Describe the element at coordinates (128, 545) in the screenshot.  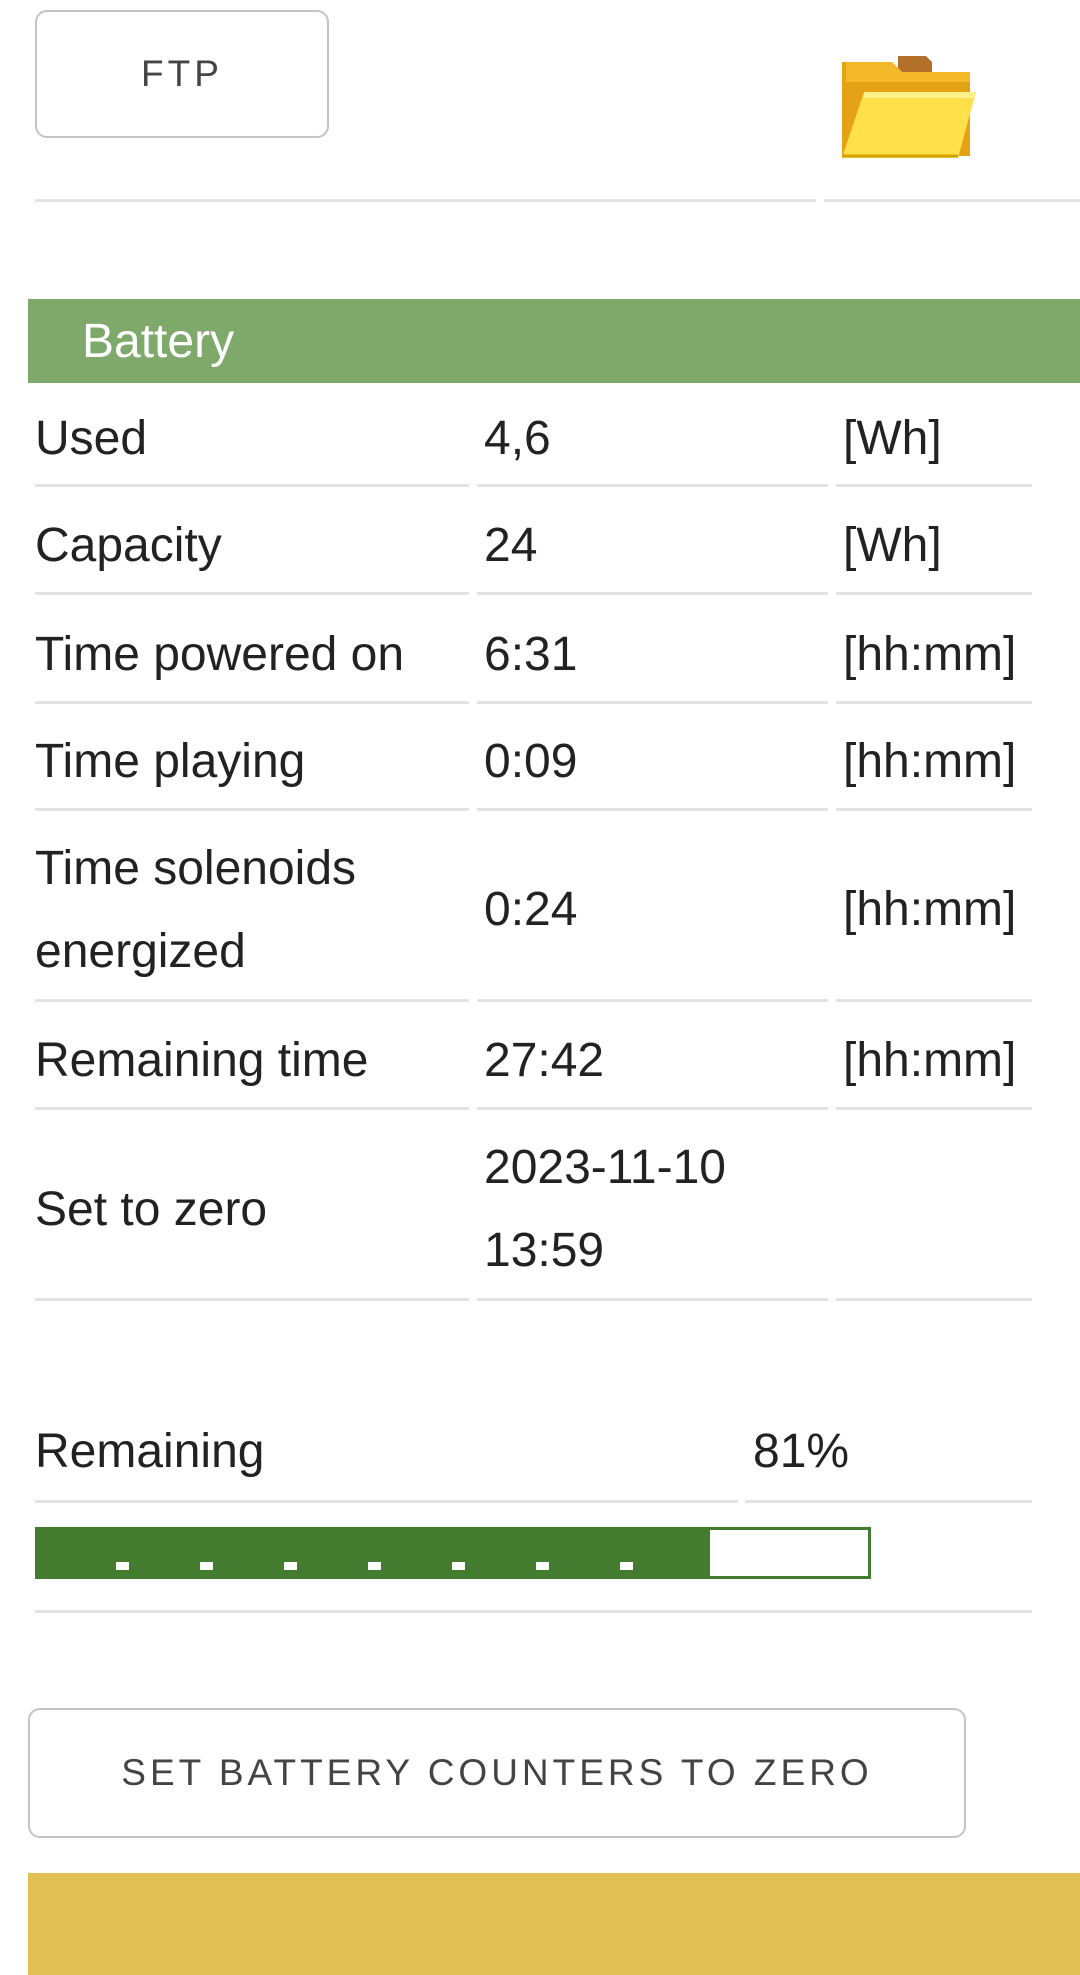
I see `row-label: Capacity` at that location.